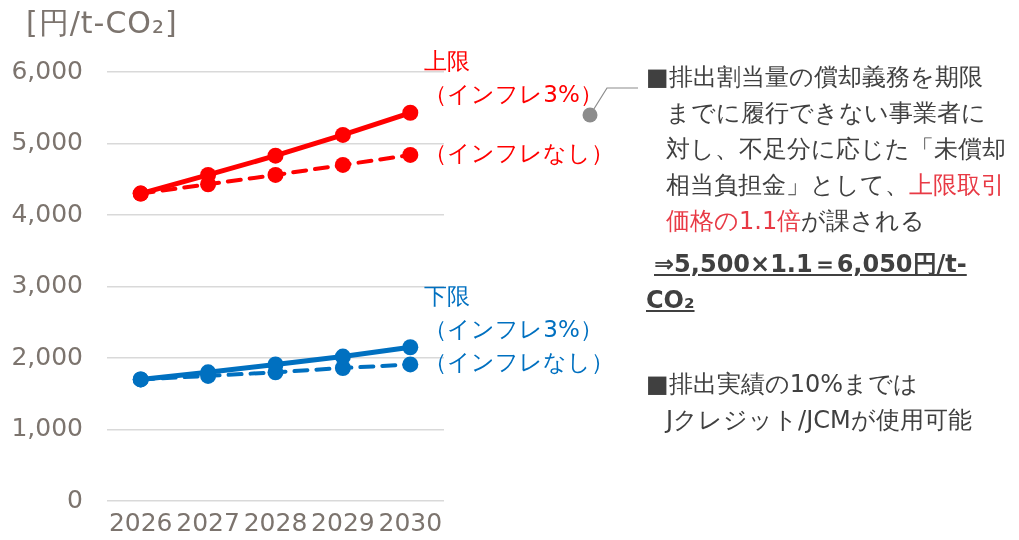 The image size is (1019, 540). I want to click on y-tick-label: 2,000, so click(47, 356).